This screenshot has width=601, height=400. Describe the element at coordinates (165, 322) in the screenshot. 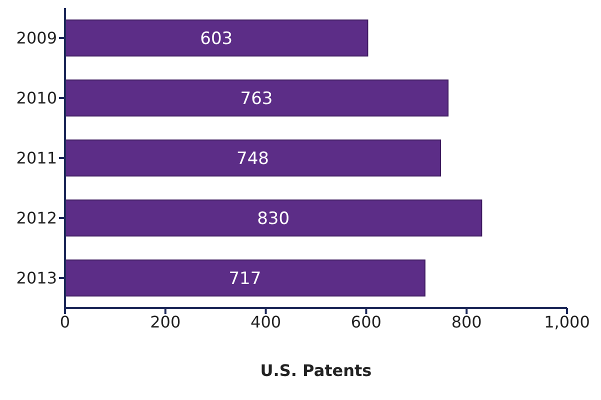

I see `x-tick-label: 200` at that location.